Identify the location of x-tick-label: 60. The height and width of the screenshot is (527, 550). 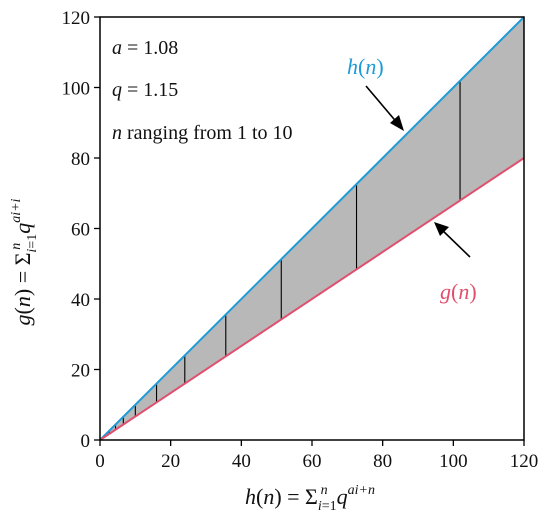
(312, 461).